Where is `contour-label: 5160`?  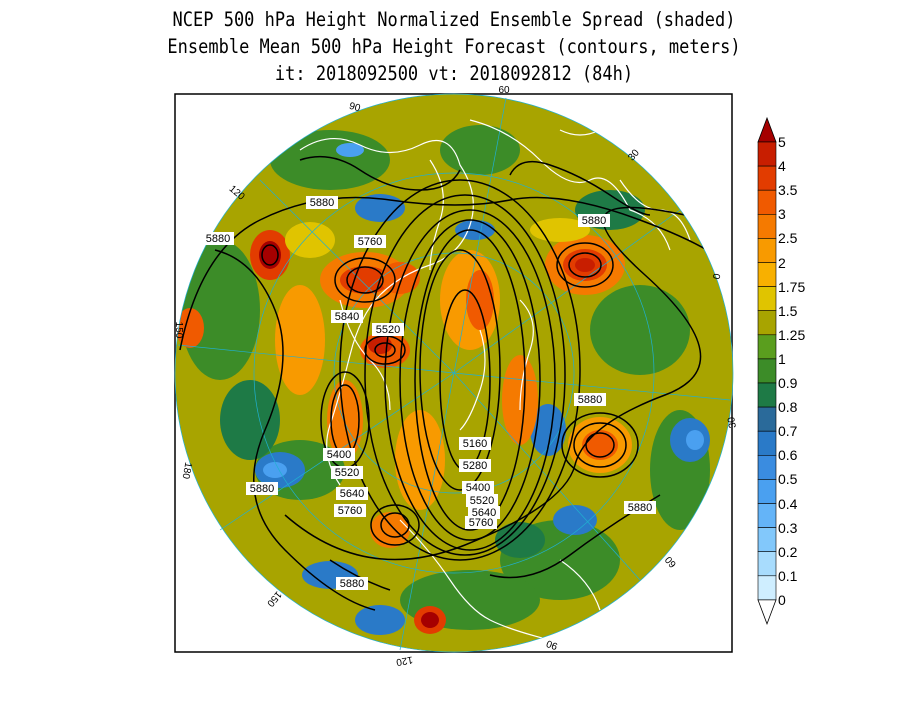
contour-label: 5160 is located at coordinates (475, 444).